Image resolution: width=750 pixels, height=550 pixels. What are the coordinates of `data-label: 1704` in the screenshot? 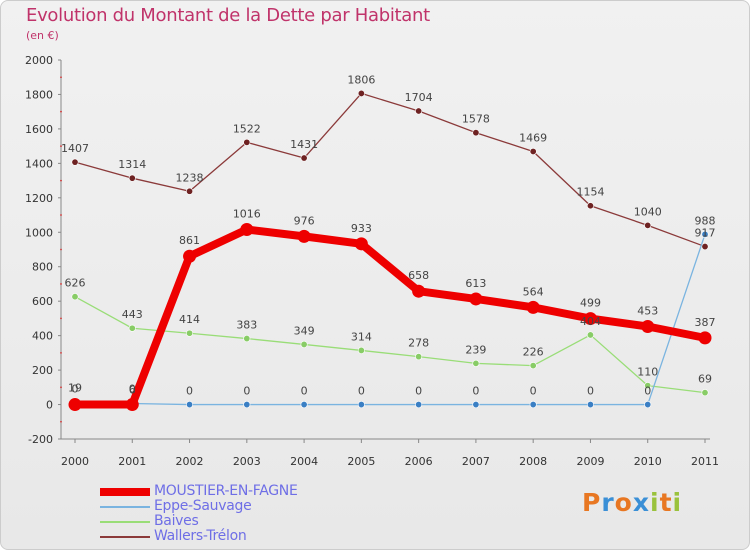 It's located at (419, 97).